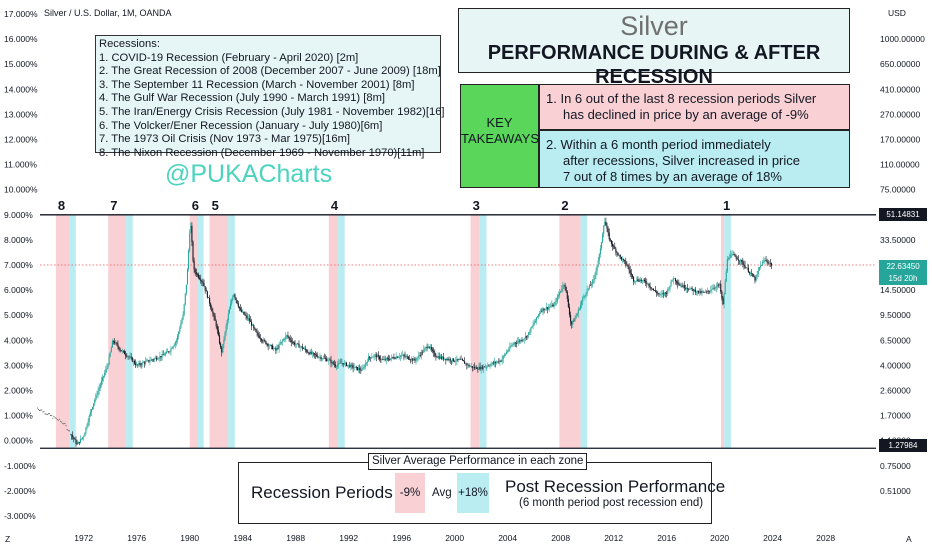 The width and height of the screenshot is (932, 550). I want to click on right-axis-tick-label: 0.75000, so click(895, 466).